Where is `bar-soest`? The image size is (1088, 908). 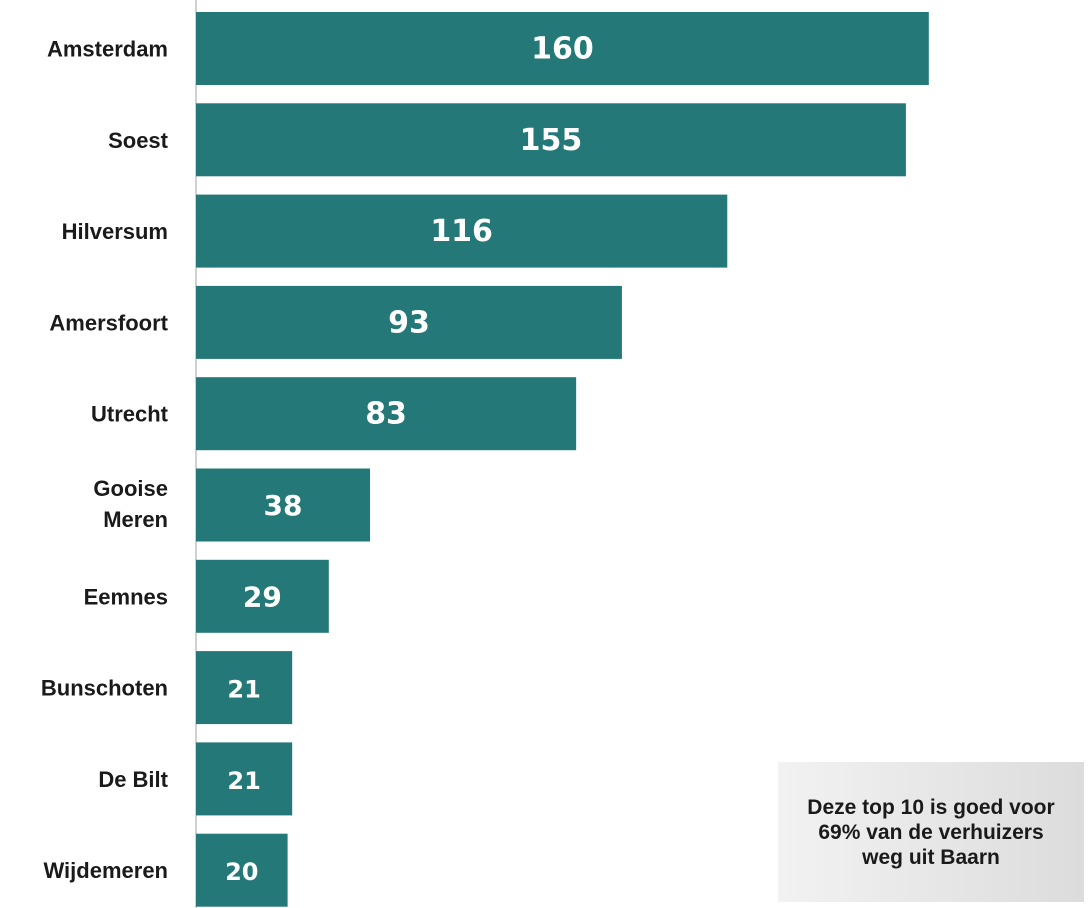 bar-soest is located at coordinates (551, 140).